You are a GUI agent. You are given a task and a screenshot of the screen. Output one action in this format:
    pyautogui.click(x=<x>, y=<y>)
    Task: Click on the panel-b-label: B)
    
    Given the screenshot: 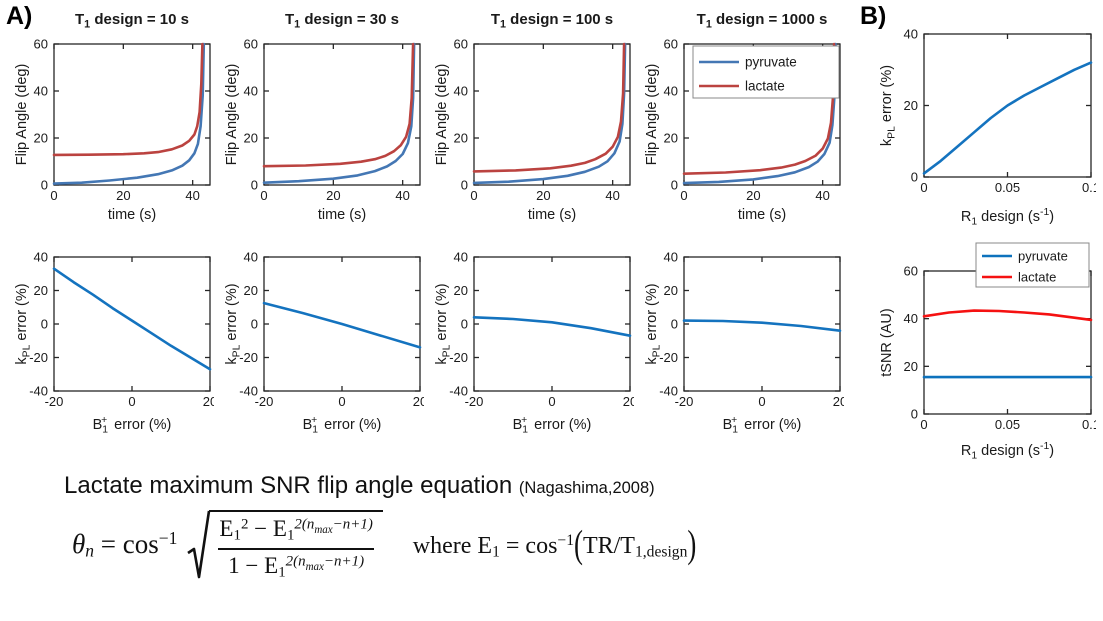 What is the action you would take?
    pyautogui.click(x=873, y=16)
    